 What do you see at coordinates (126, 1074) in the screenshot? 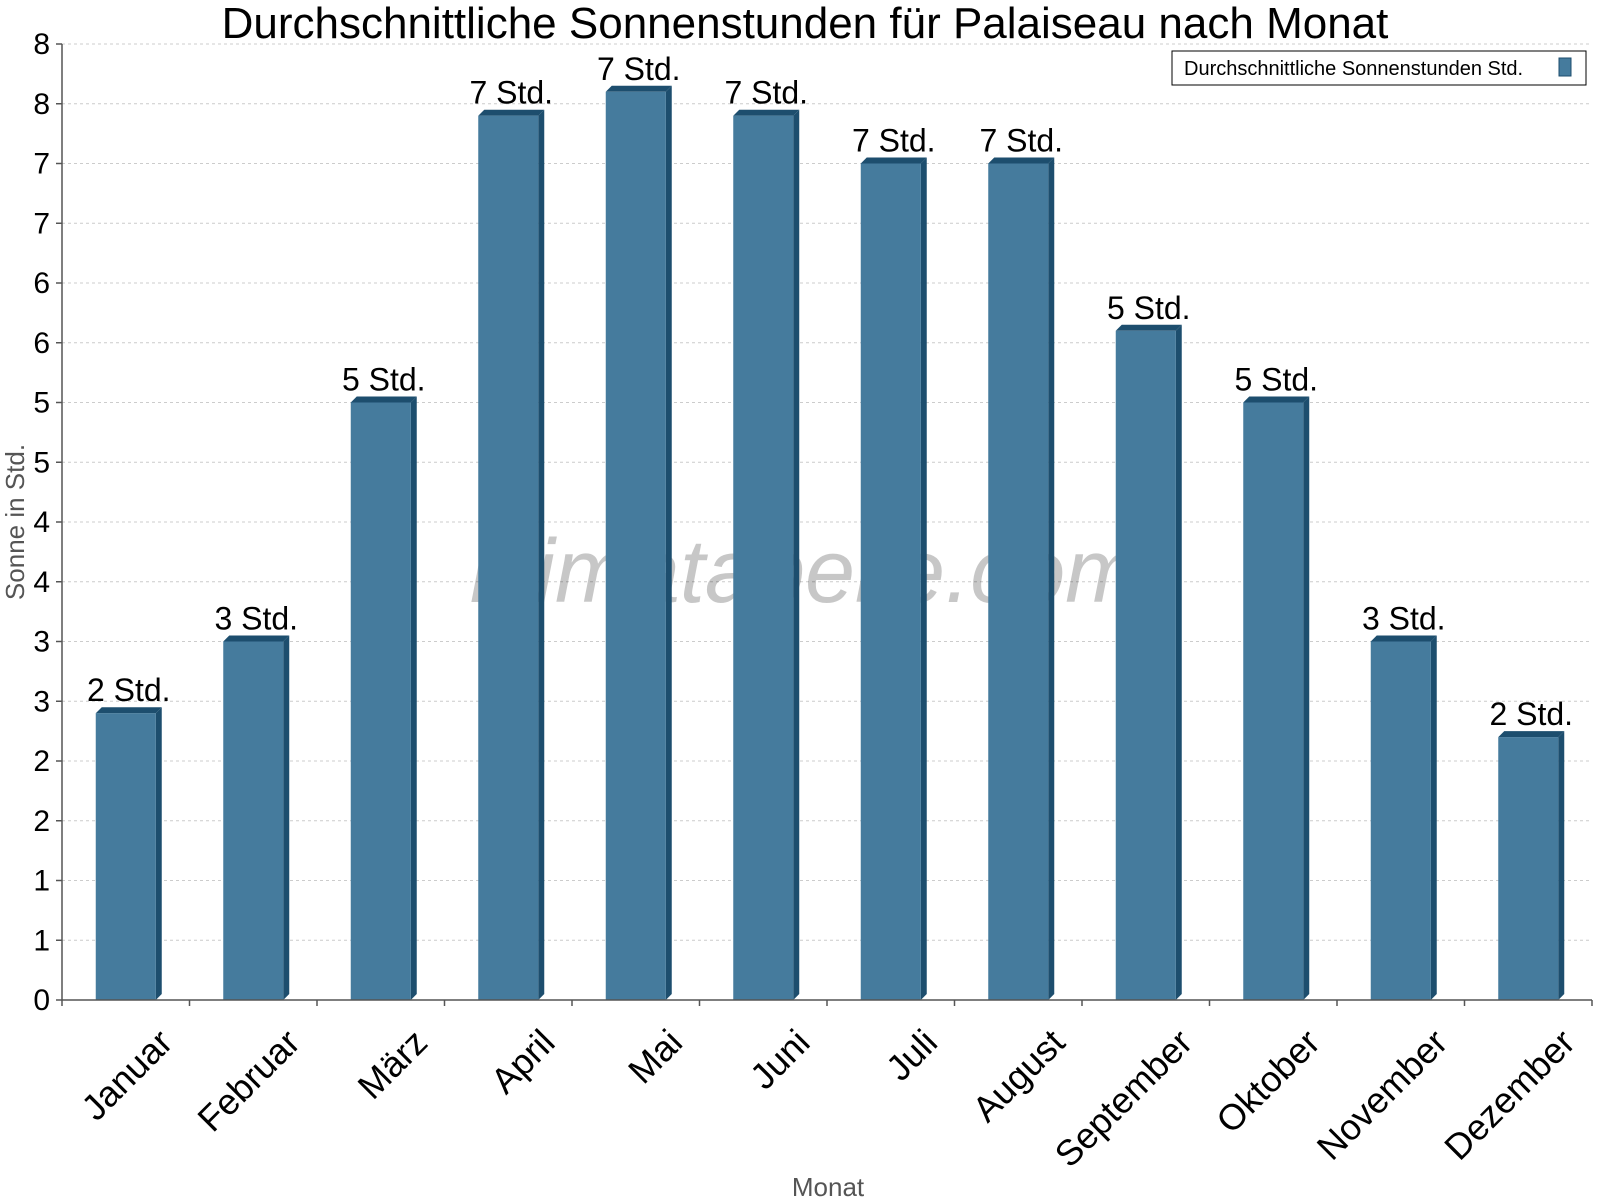
I see `x-tick-label: Januar` at bounding box center [126, 1074].